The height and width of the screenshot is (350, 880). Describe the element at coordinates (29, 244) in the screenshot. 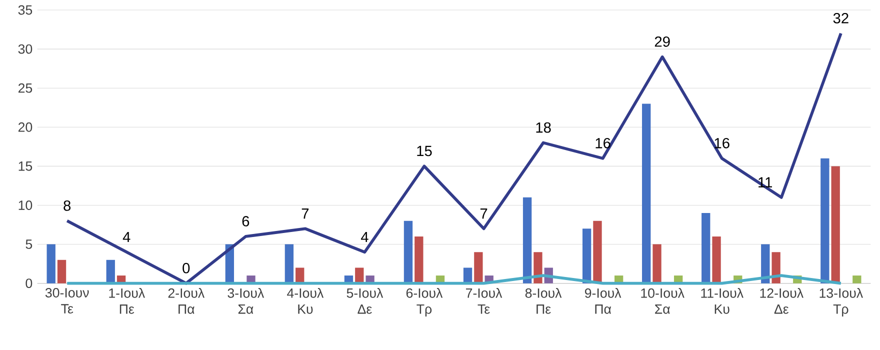

I see `y-tick-label: 5` at that location.